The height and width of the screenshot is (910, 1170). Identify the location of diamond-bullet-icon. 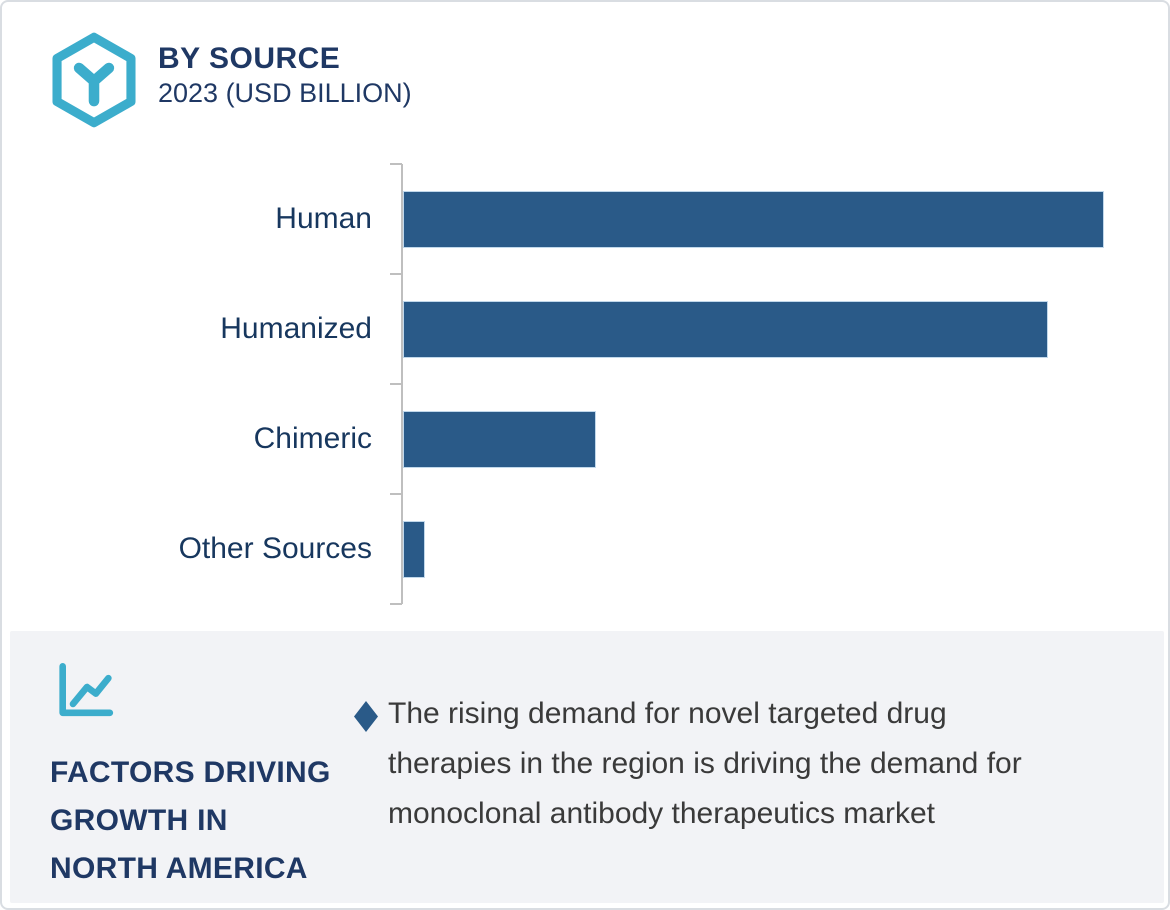
(366, 716).